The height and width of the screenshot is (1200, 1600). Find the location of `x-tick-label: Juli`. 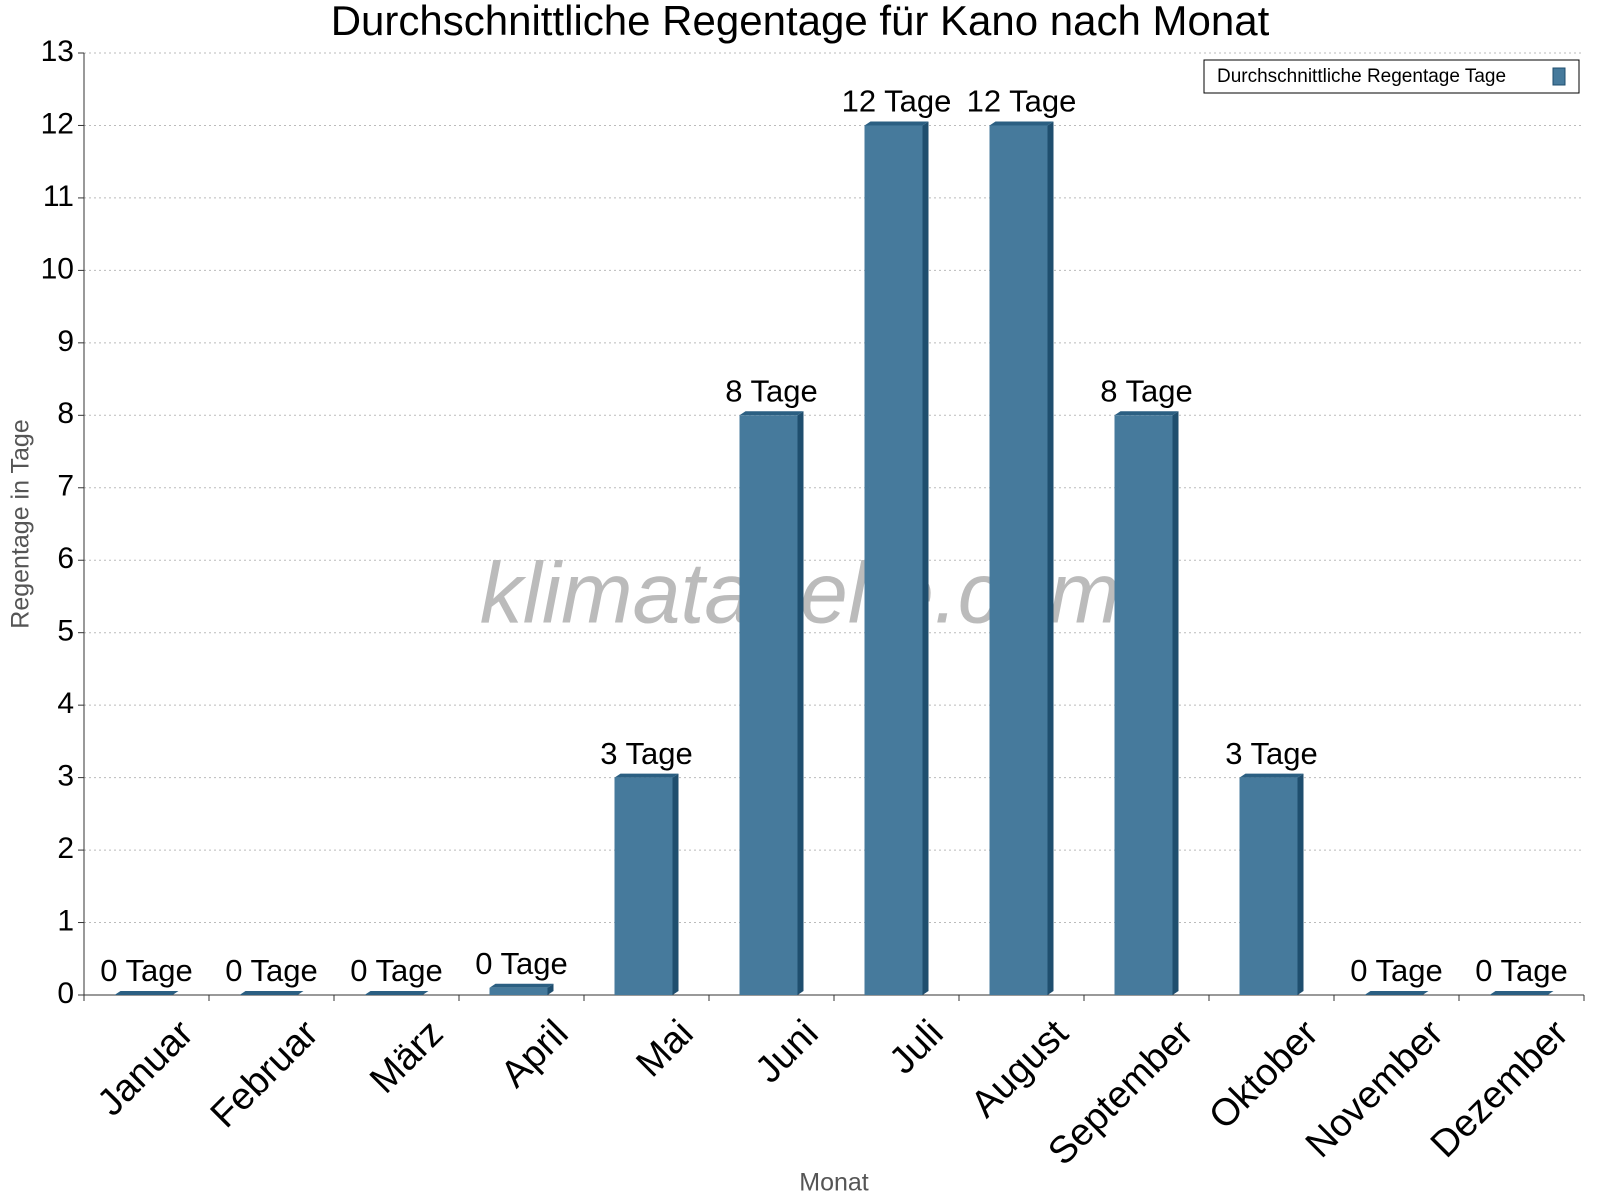

x-tick-label: Juli is located at coordinates (917, 1047).